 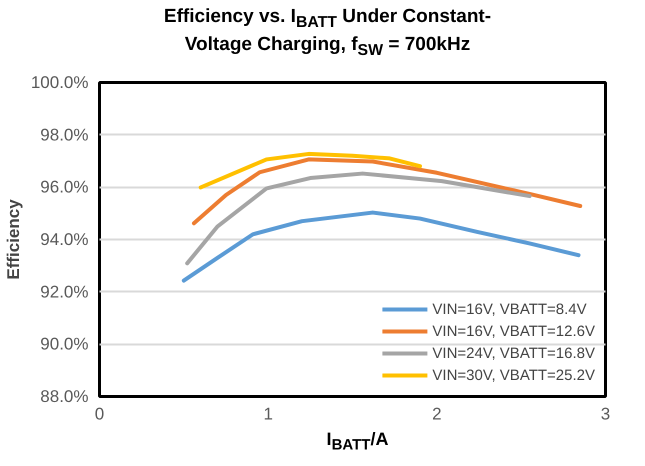 What do you see at coordinates (64, 344) in the screenshot?
I see `y-tick-label: 90.0%` at bounding box center [64, 344].